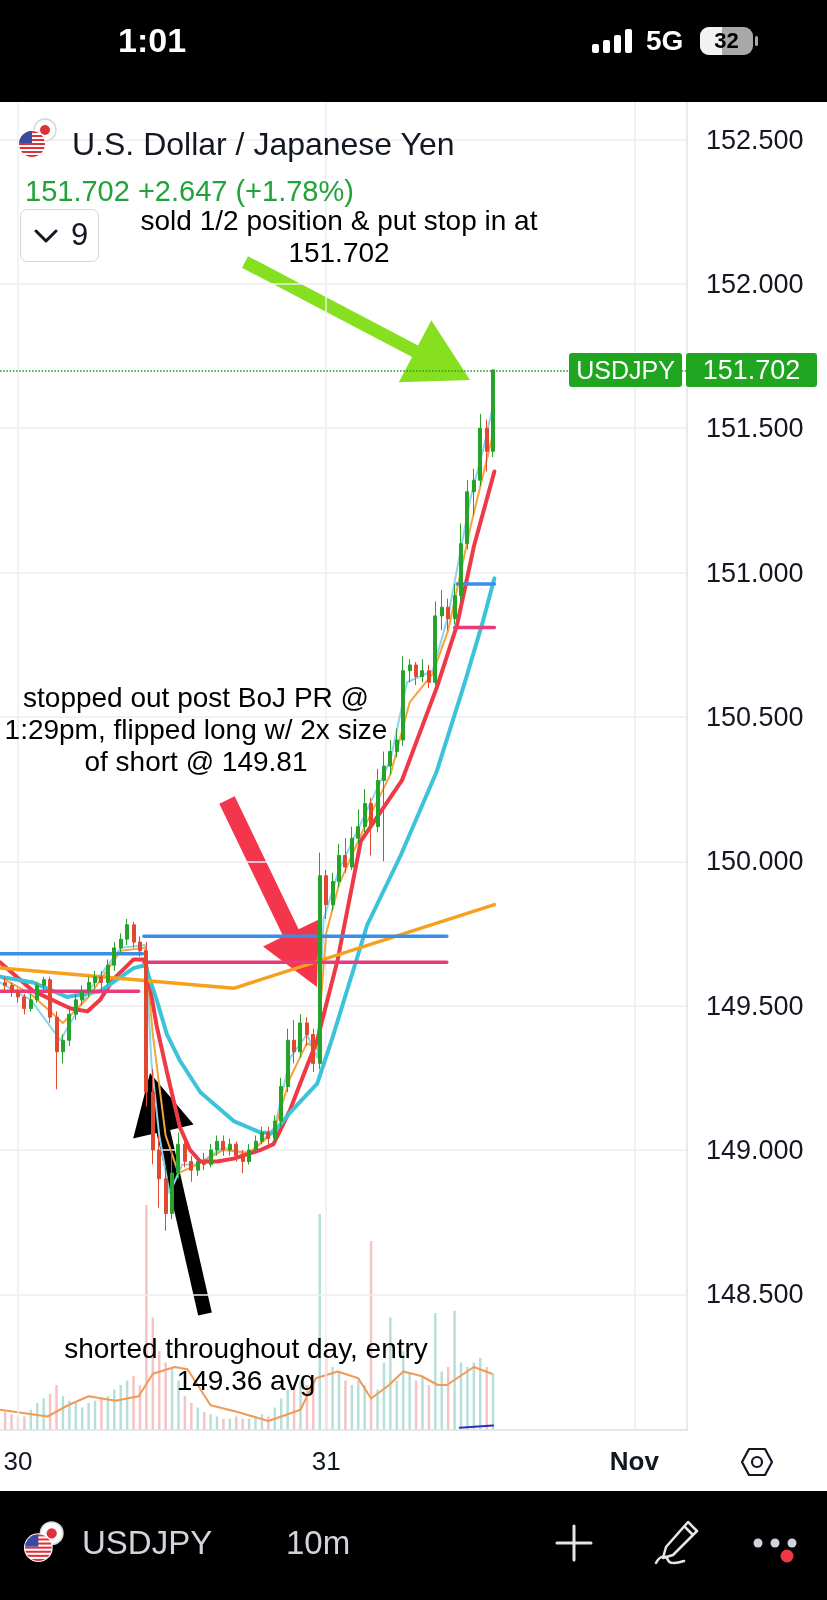 Image resolution: width=827 pixels, height=1600 pixels. Describe the element at coordinates (263, 144) in the screenshot. I see `text: U.S. Dollar / Japanese Yen` at that location.